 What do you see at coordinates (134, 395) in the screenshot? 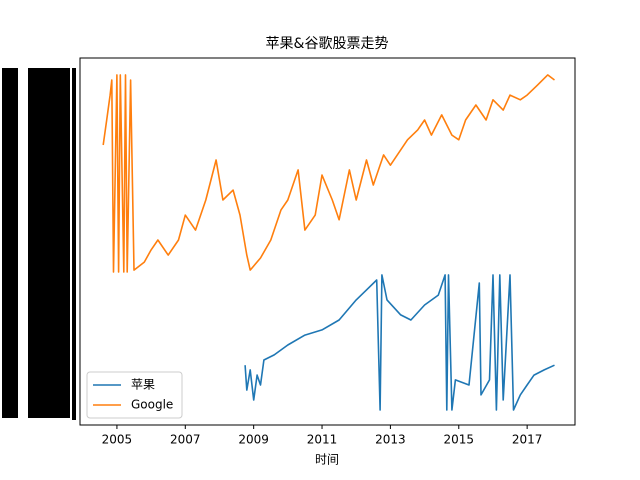
I see `legend-box` at bounding box center [134, 395].